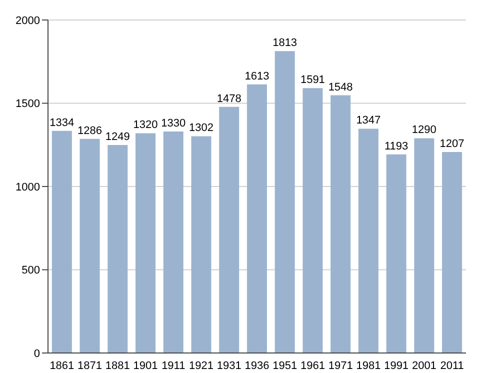 This screenshot has width=488, height=373. What do you see at coordinates (452, 366) in the screenshot?
I see `x-tick-label: 2011` at bounding box center [452, 366].